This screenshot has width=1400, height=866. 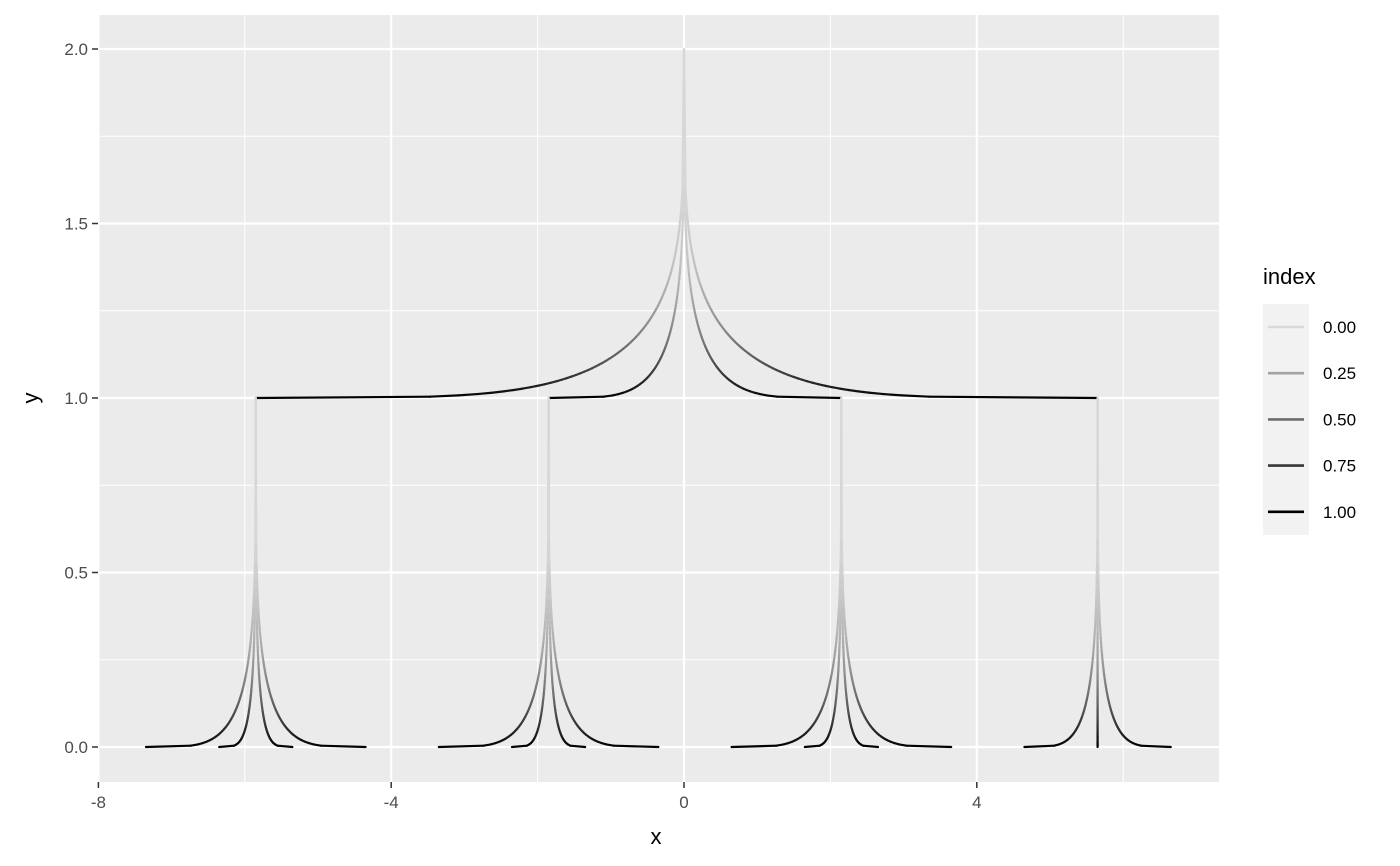 I want to click on x-tick-label: 4, so click(x=976, y=802).